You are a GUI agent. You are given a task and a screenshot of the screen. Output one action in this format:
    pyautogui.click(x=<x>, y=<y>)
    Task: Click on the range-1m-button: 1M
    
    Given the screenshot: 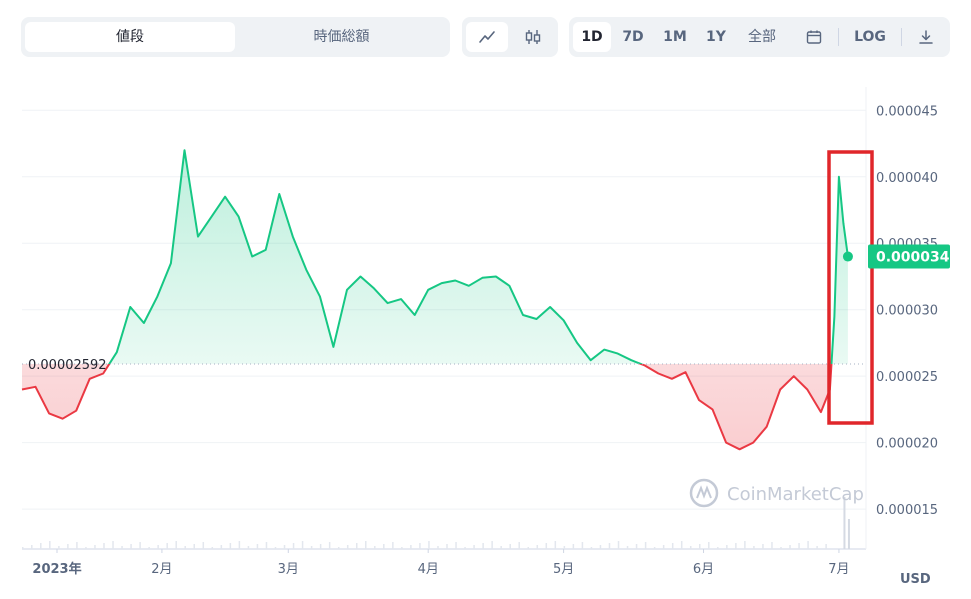 What is the action you would take?
    pyautogui.click(x=675, y=37)
    